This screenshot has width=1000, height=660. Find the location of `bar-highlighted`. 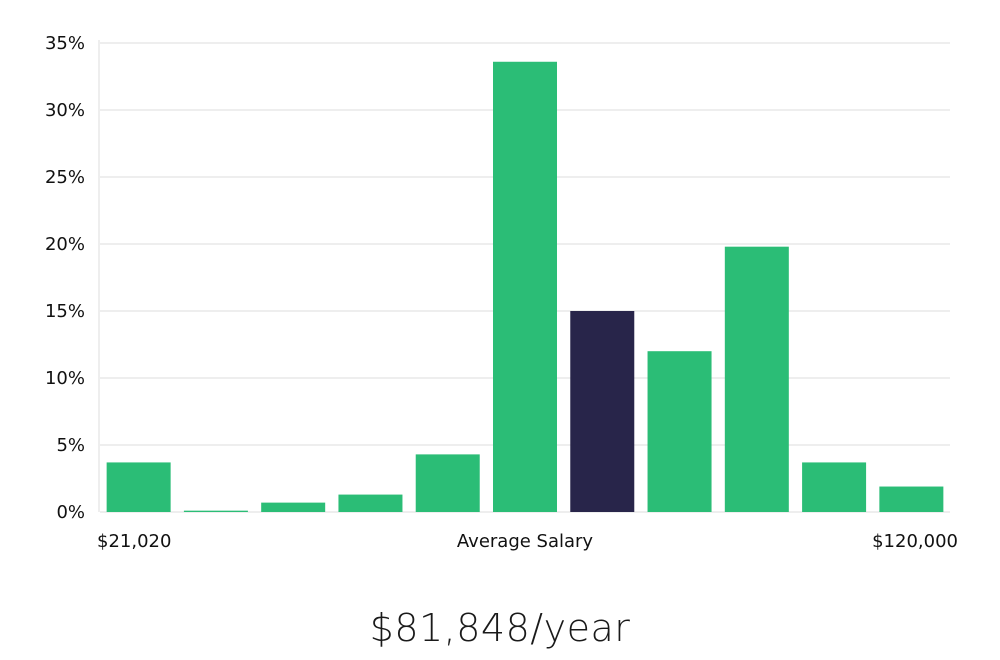

bar-highlighted is located at coordinates (602, 411).